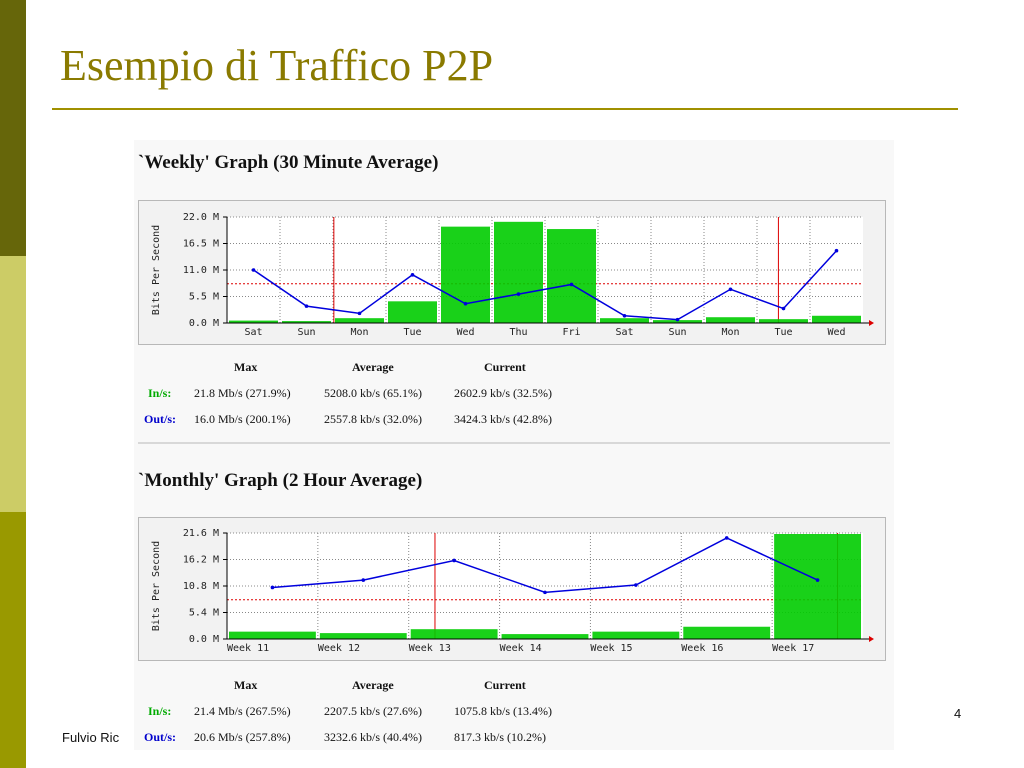  I want to click on stats-in-max: 21.8 Mb/s (271.9%), so click(242, 393).